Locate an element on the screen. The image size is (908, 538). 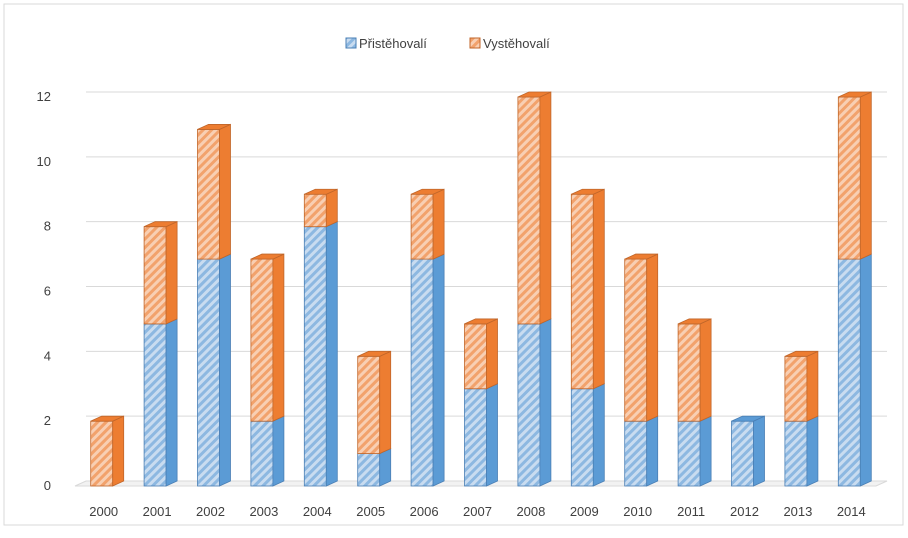
x-tick-label: 2012 is located at coordinates (744, 511).